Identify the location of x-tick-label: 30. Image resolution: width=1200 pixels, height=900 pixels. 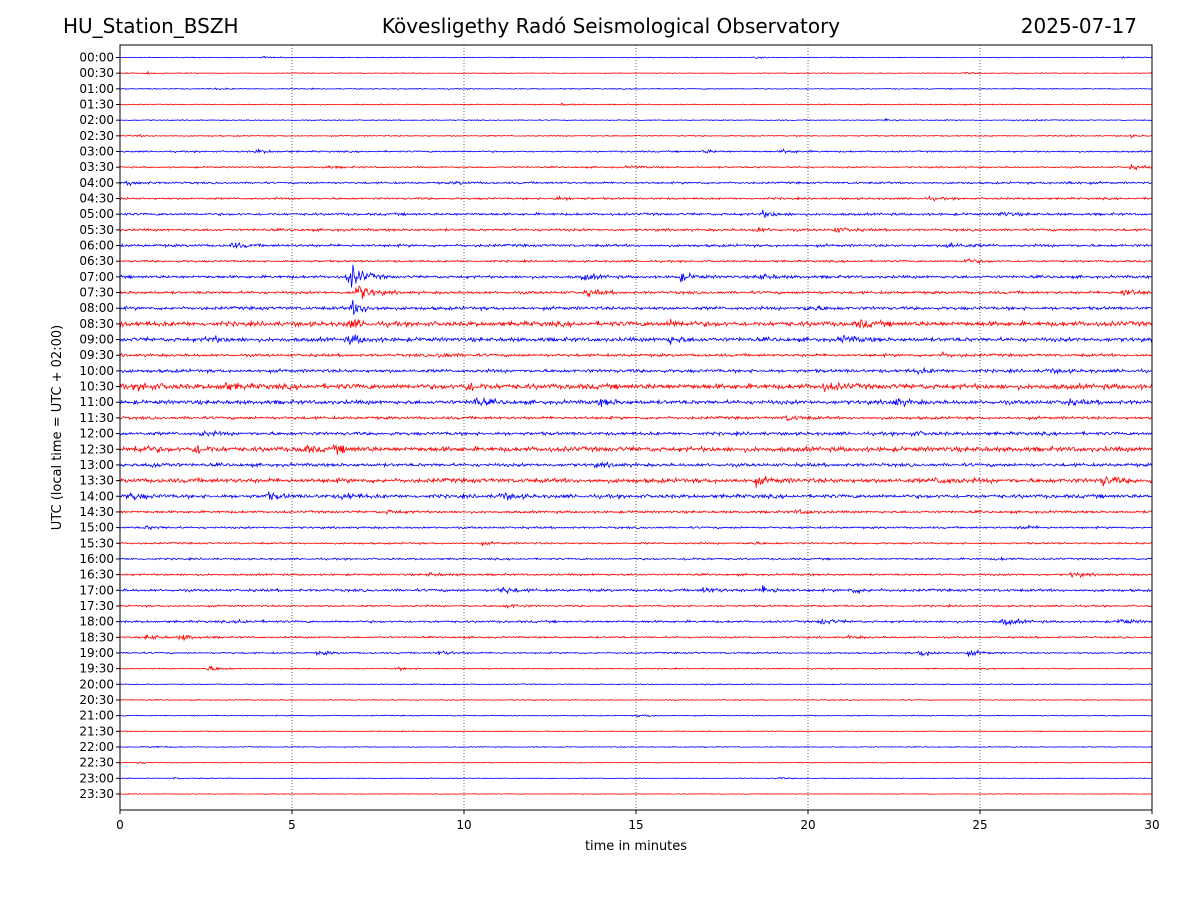
(1151, 825).